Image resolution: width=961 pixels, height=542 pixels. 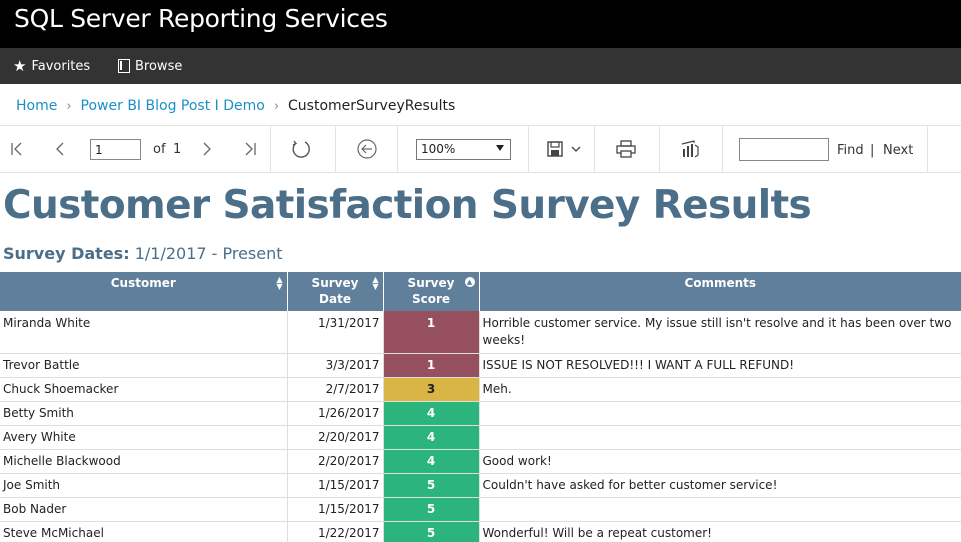 What do you see at coordinates (720, 291) in the screenshot?
I see `column-header-comments: Comments` at bounding box center [720, 291].